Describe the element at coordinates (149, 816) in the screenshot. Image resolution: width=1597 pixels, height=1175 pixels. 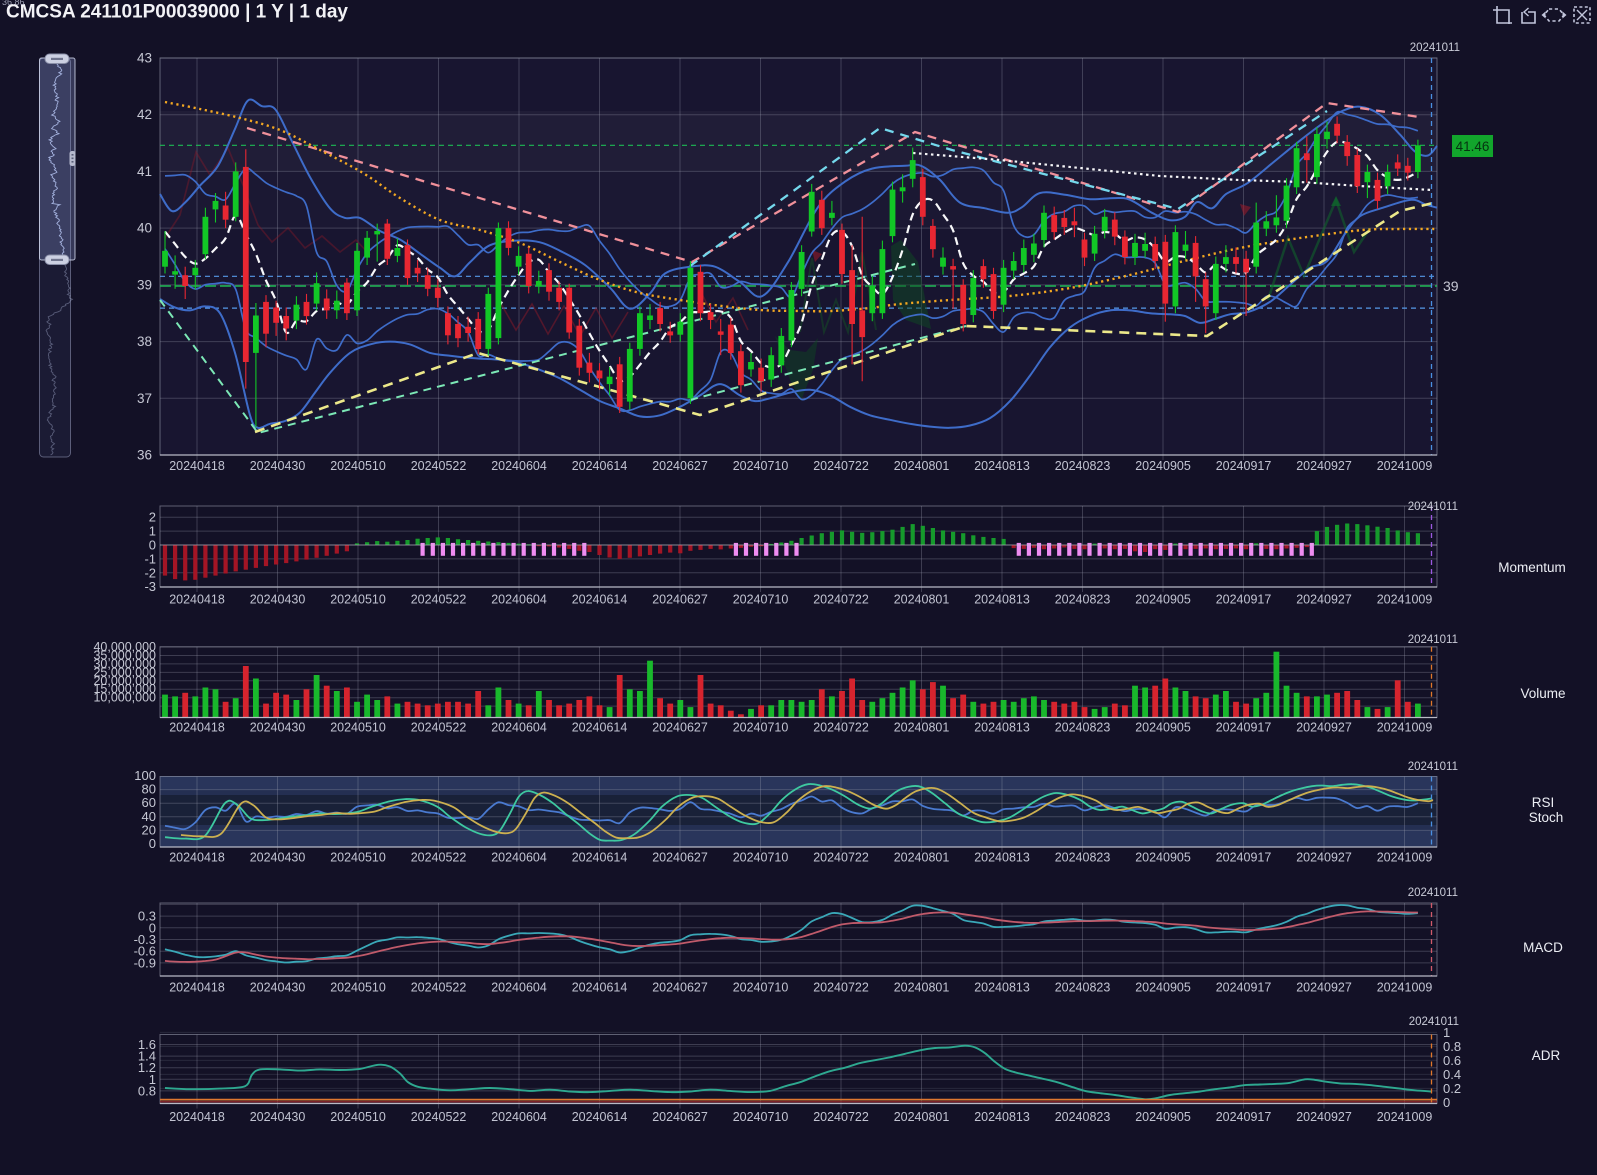
I see `svg-text: 40` at that location.